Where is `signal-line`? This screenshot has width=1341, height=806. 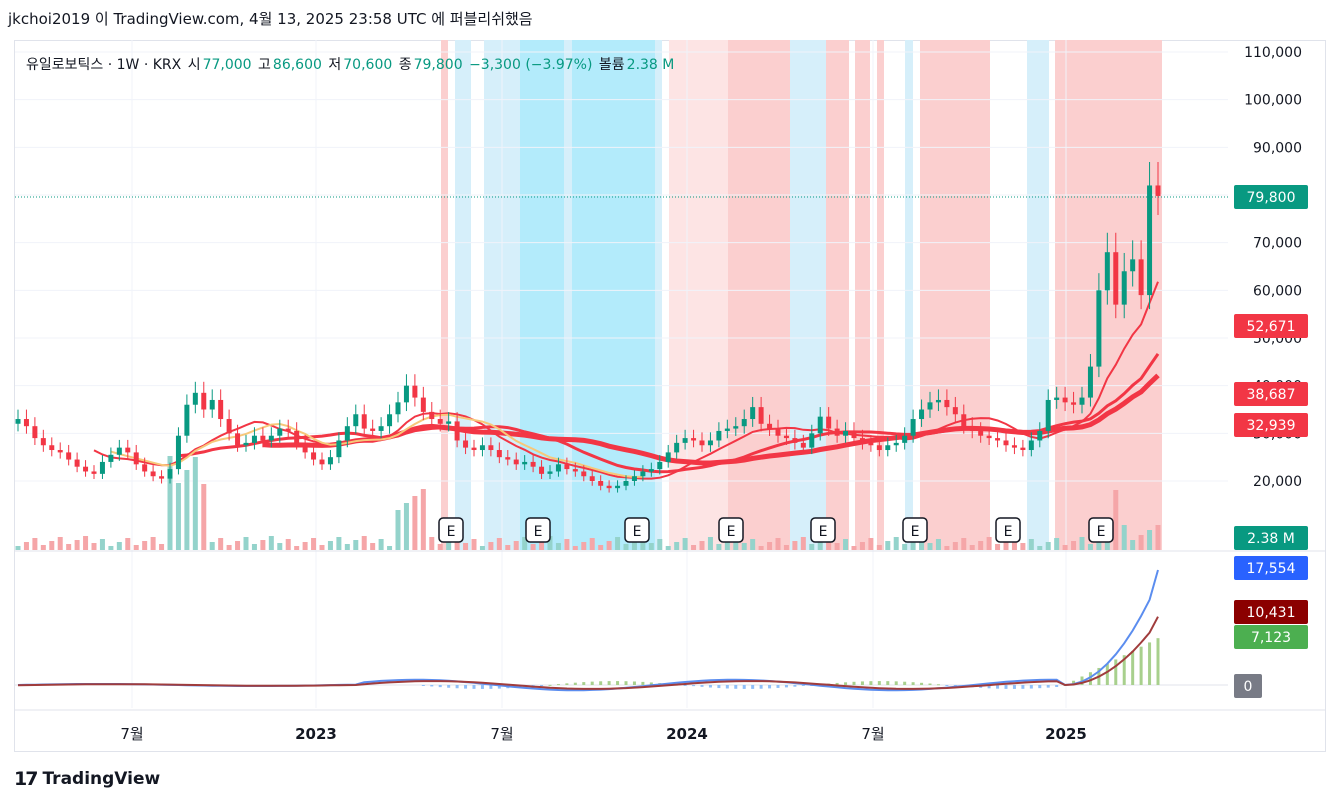 signal-line is located at coordinates (588, 653).